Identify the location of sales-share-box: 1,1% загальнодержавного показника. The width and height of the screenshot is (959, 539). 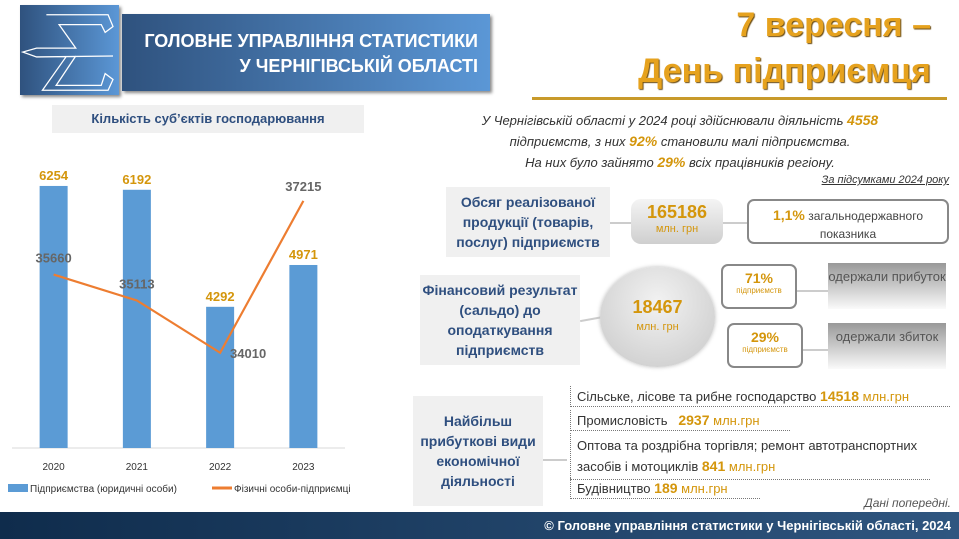
(848, 221).